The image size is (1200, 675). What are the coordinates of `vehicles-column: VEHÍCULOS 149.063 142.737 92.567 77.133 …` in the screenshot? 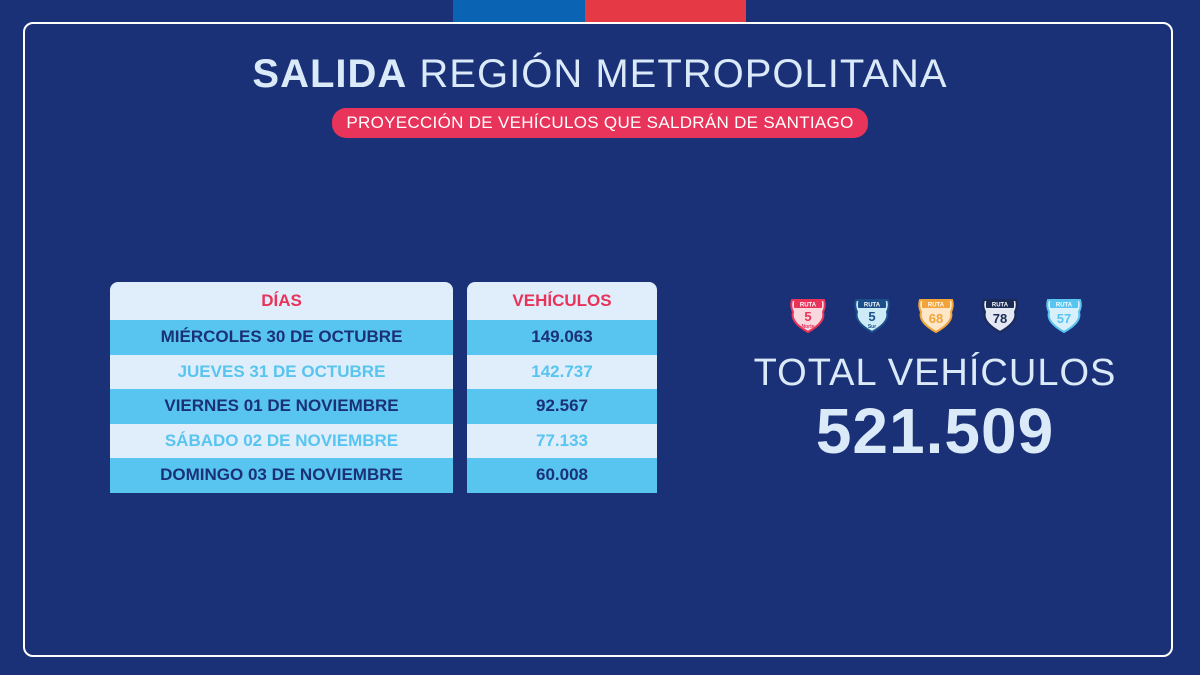 It's located at (562, 387).